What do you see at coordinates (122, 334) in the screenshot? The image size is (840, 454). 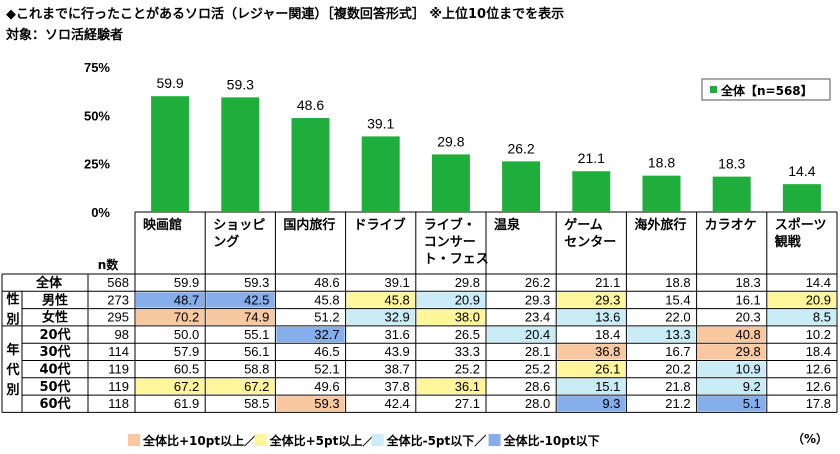 I see `row-n: 98` at bounding box center [122, 334].